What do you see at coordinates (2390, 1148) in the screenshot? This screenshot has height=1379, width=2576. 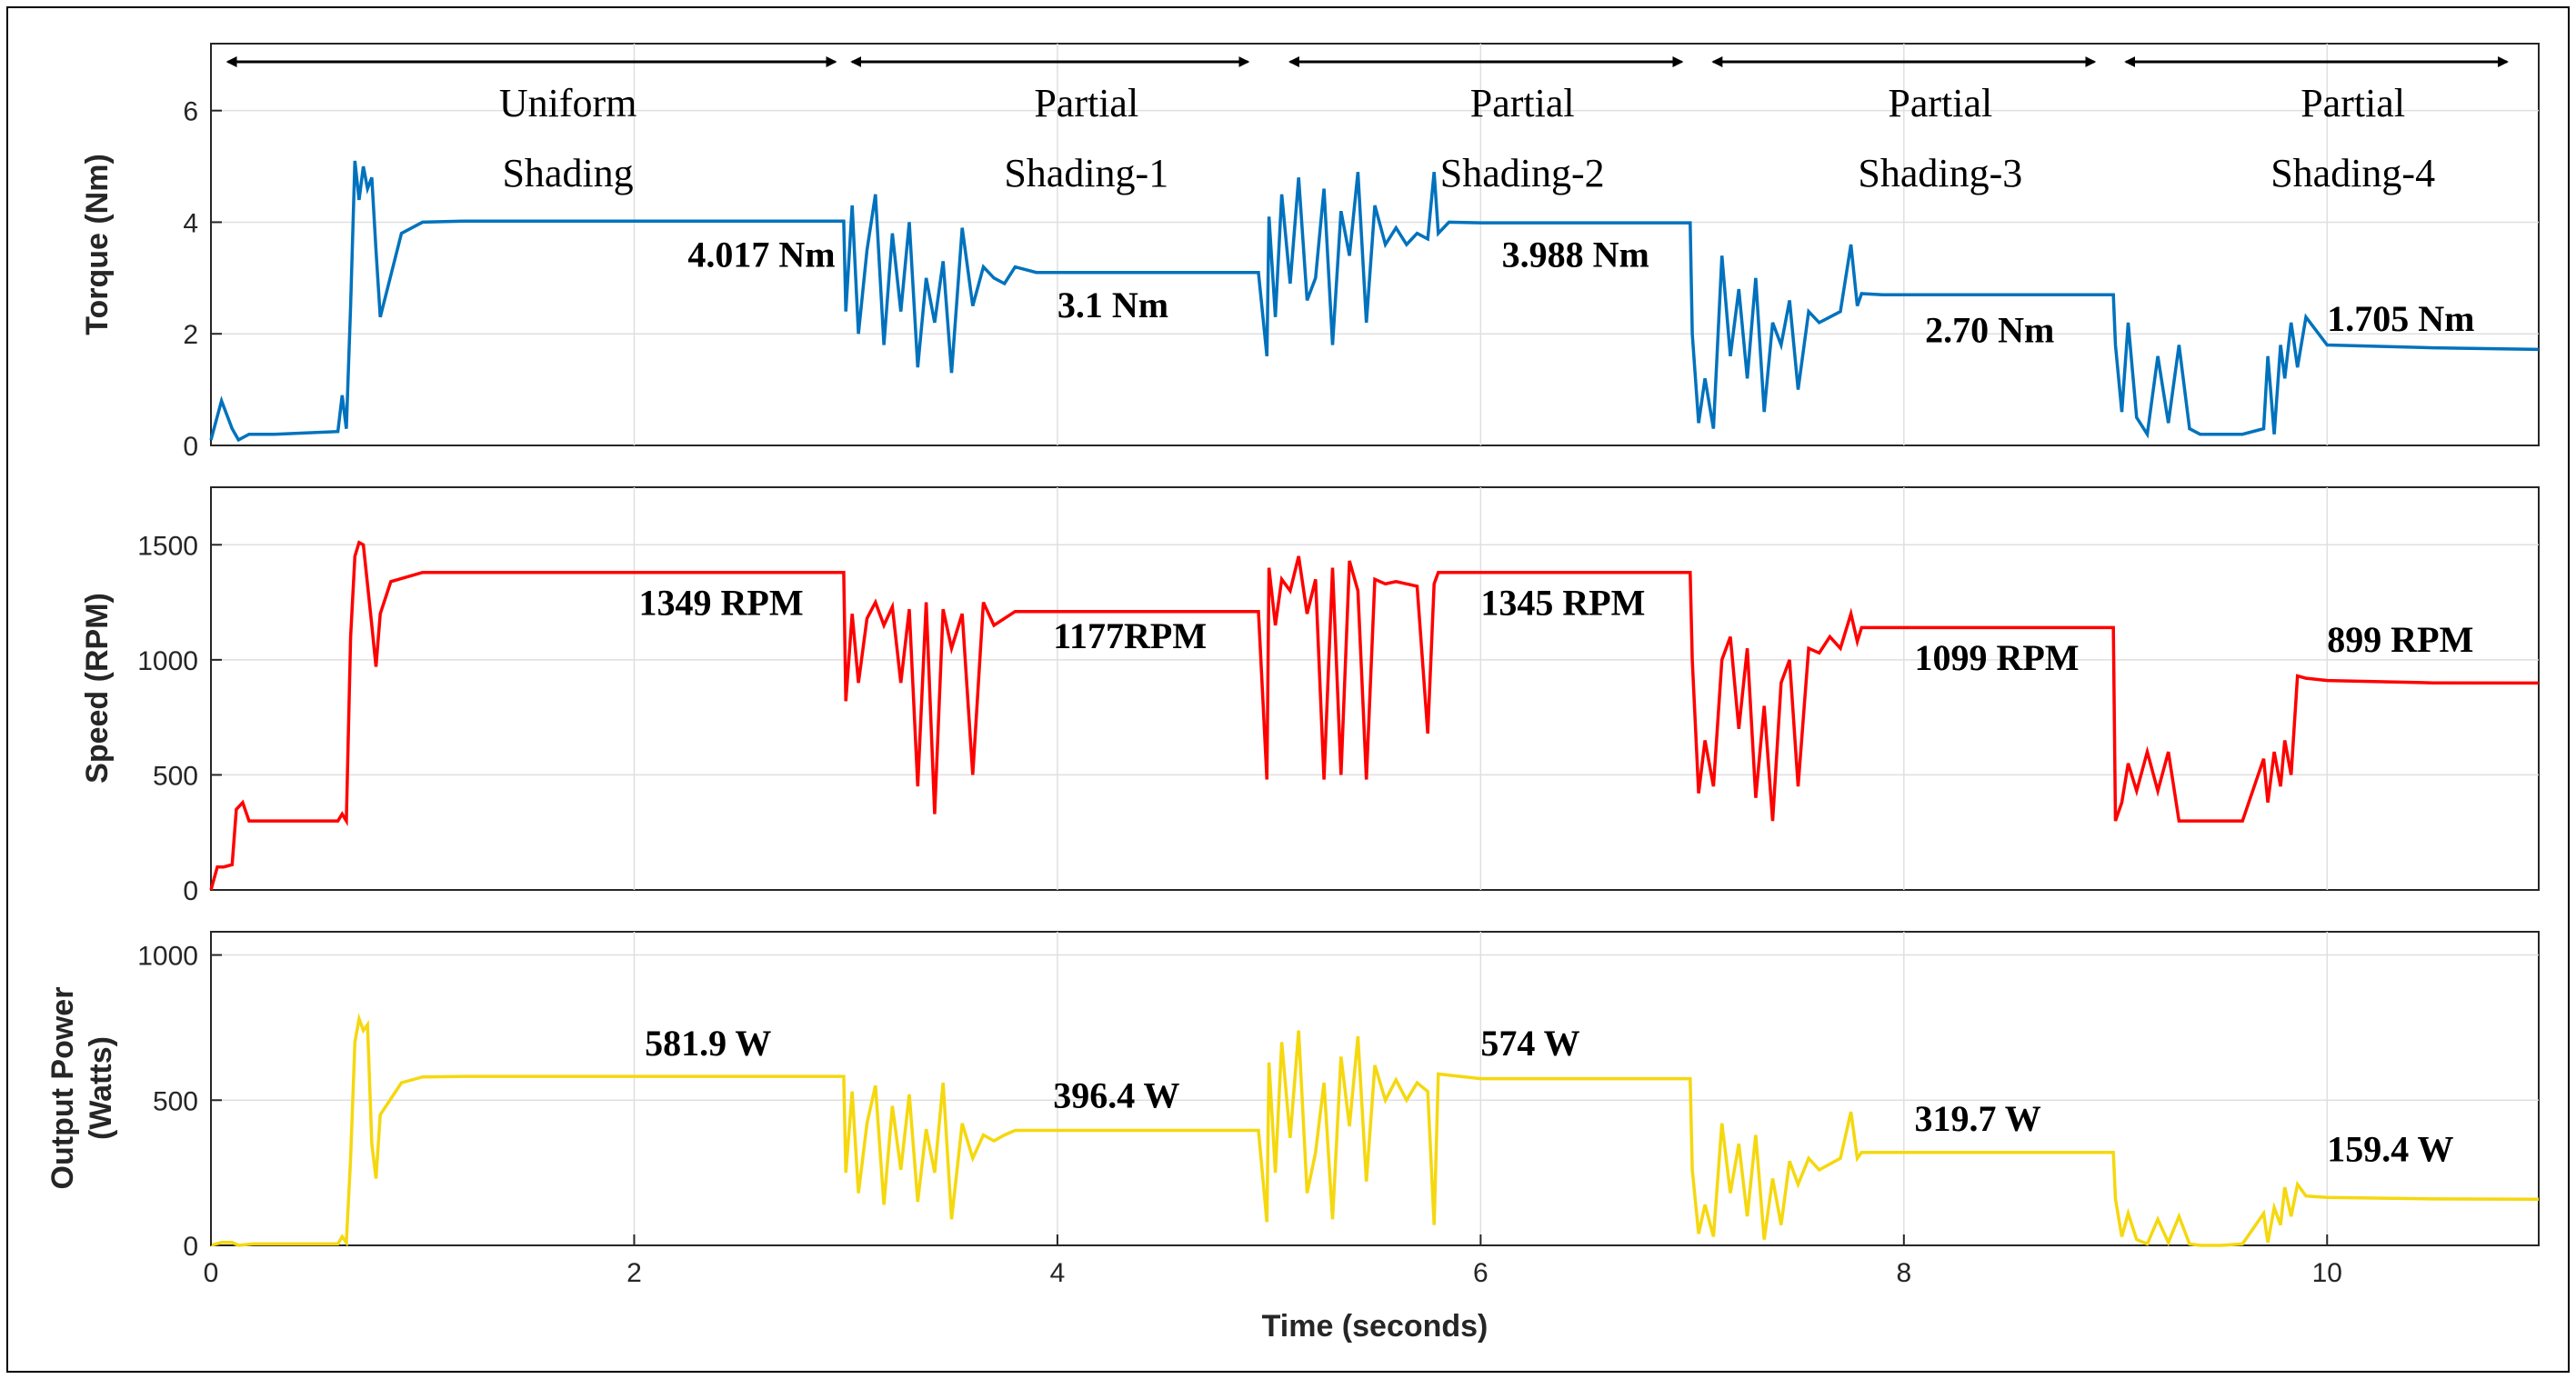 I see `power-value-annotation: 159.4 W` at bounding box center [2390, 1148].